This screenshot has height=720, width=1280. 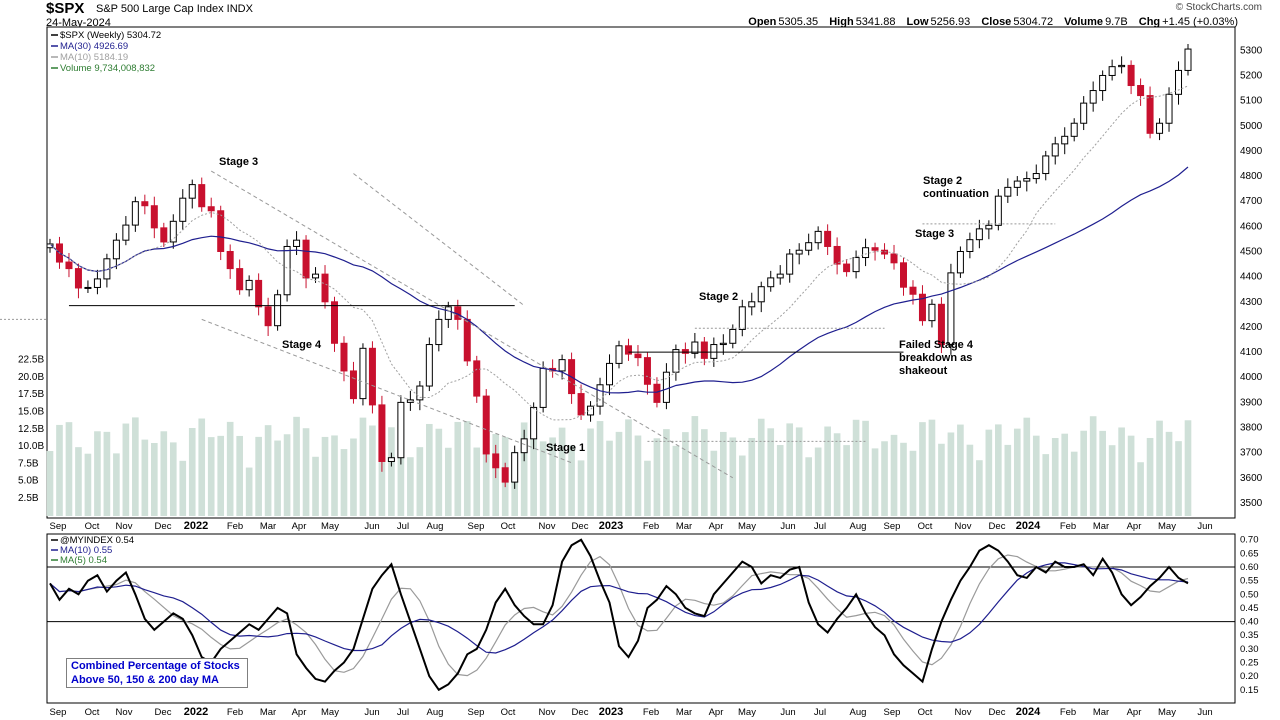 What do you see at coordinates (31, 377) in the screenshot?
I see `volume-tick-label: 20.0B` at bounding box center [31, 377].